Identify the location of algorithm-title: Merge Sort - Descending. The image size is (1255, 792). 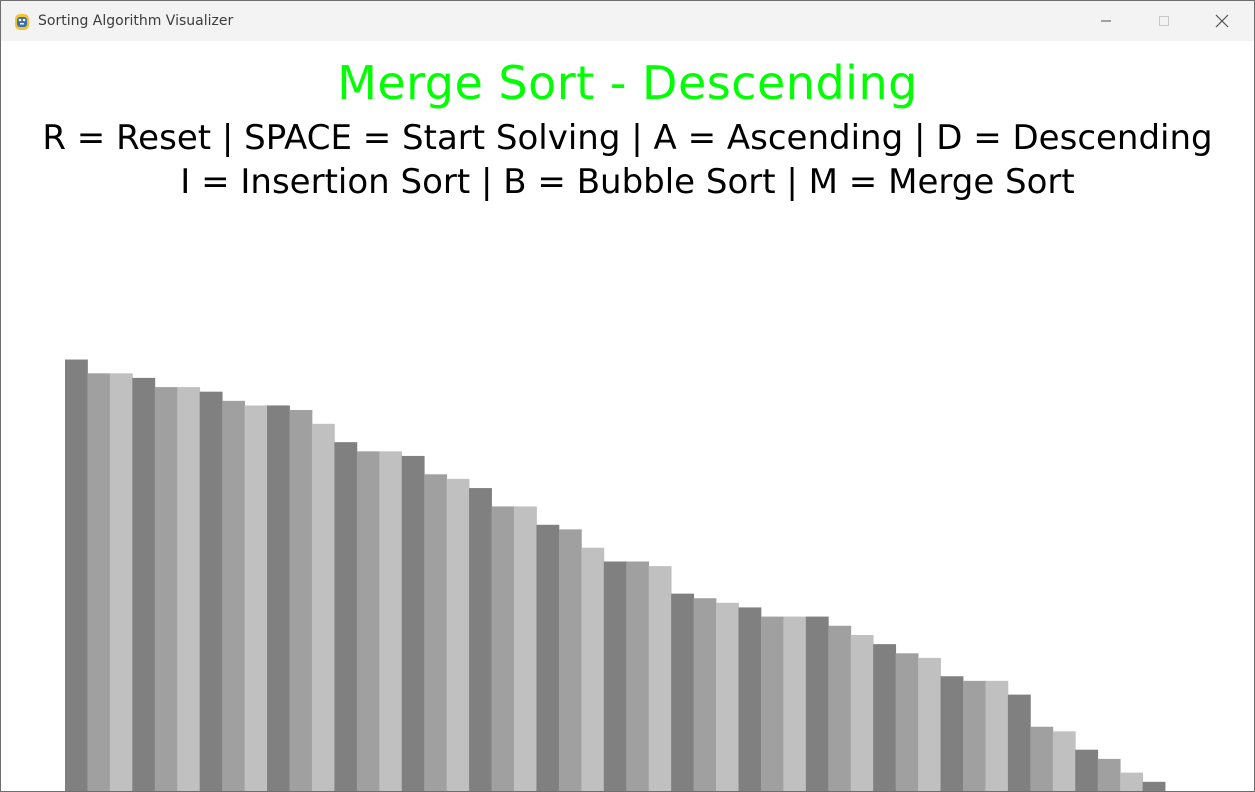
(627, 83).